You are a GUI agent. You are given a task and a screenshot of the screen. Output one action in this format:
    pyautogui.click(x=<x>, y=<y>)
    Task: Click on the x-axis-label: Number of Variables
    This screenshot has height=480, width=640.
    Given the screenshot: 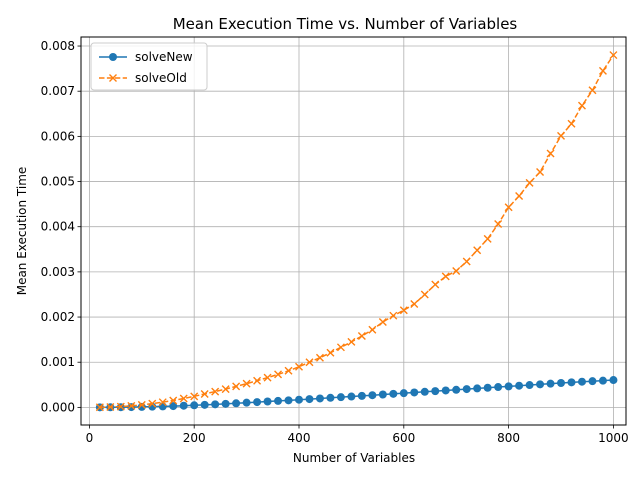 What is the action you would take?
    pyautogui.click(x=354, y=458)
    